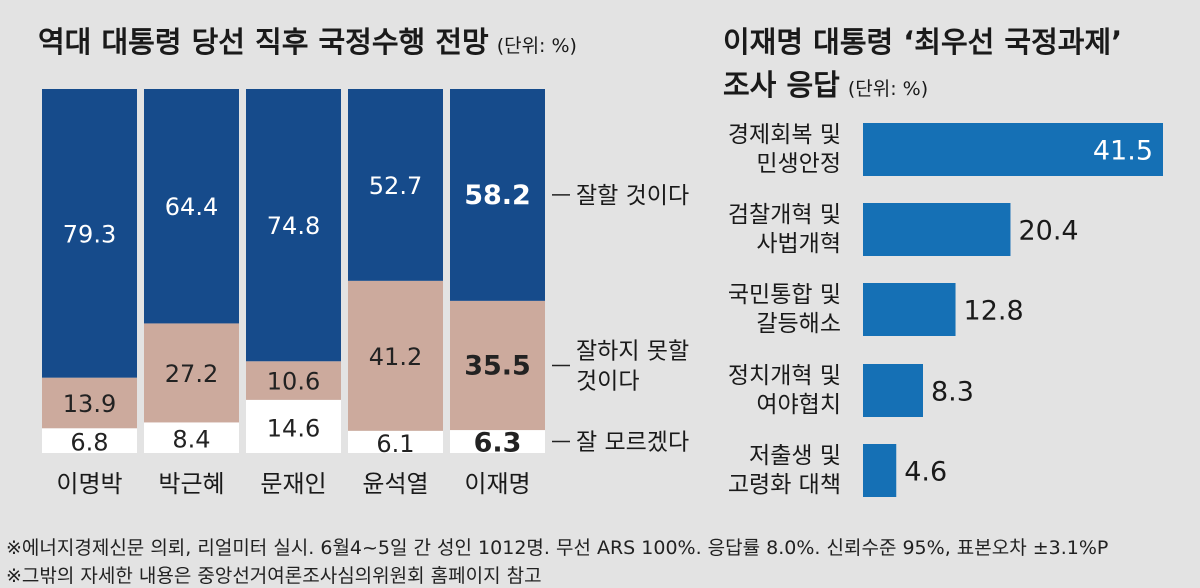 The image size is (1200, 588). What do you see at coordinates (994, 311) in the screenshot?
I see `hbar-value-label: 12.8` at bounding box center [994, 311].